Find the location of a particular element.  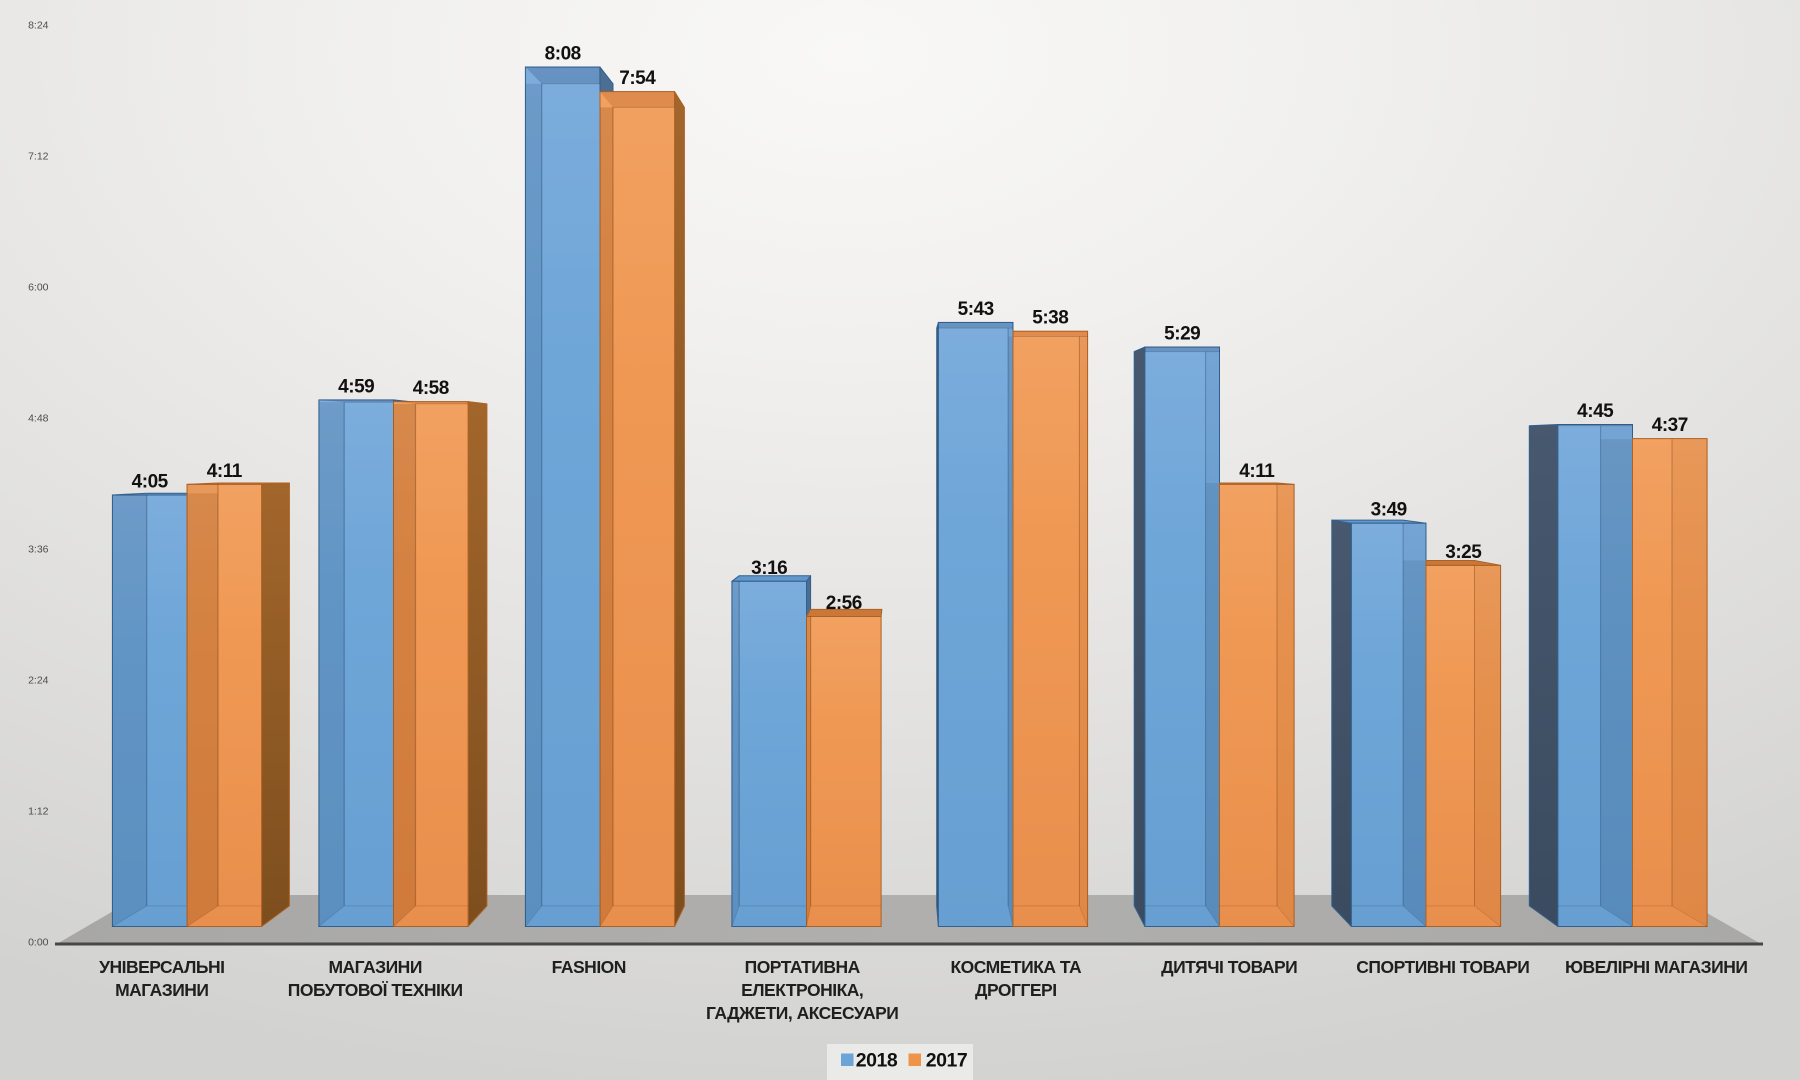

svg-text: 7:54 is located at coordinates (637, 78).